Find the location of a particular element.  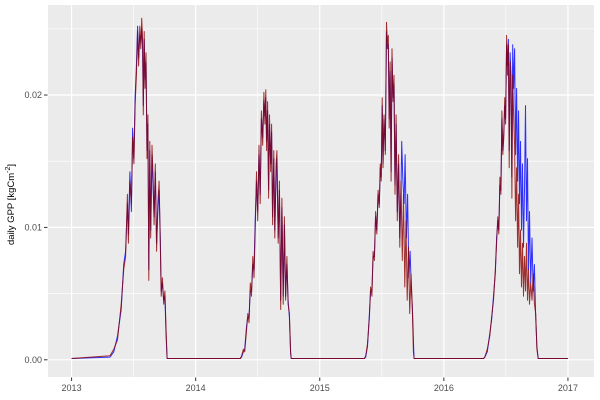

y-axis-tick-label: 0.00 is located at coordinates (33, 360).